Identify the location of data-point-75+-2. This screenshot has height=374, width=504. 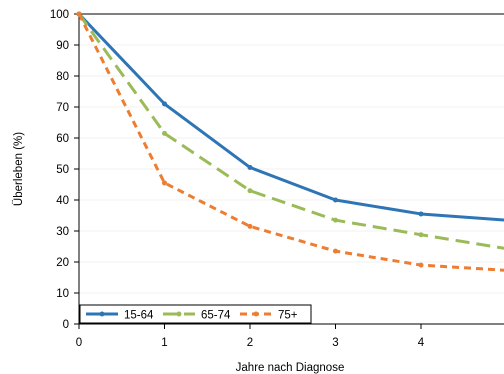
(250, 226).